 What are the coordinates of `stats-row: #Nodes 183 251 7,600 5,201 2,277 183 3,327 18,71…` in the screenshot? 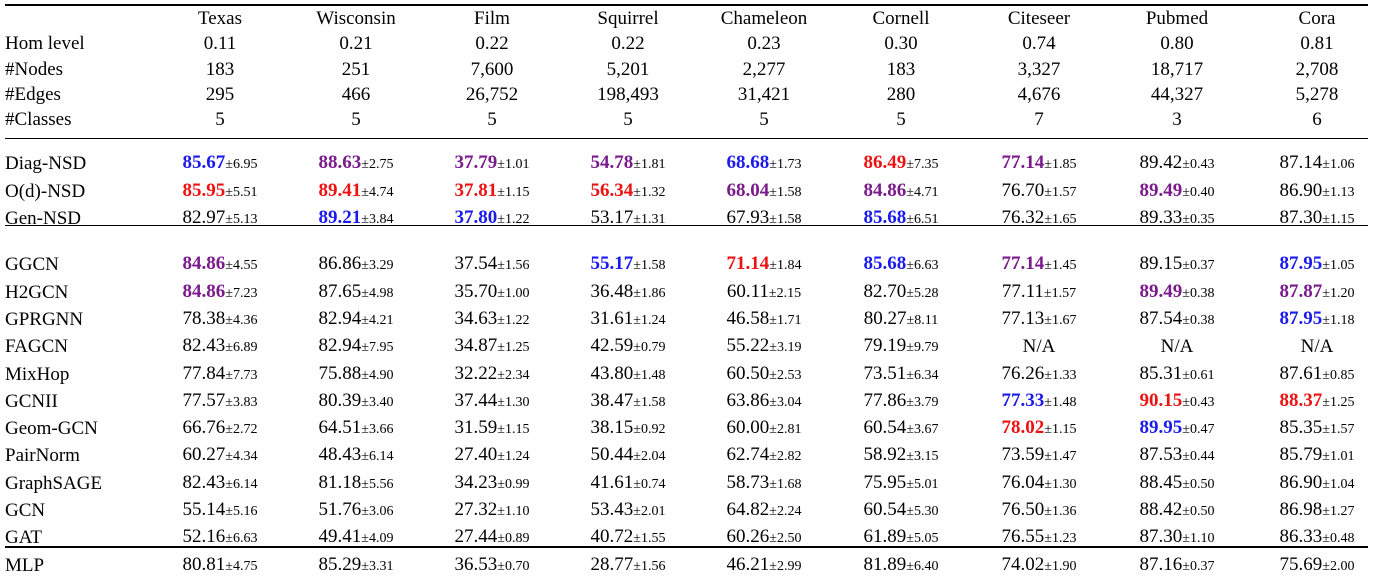 It's located at (689, 69).